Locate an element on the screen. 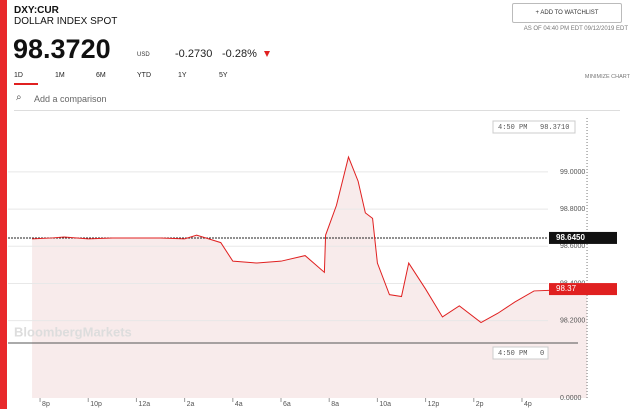  volume-axis-label: 0.0000 is located at coordinates (571, 398).